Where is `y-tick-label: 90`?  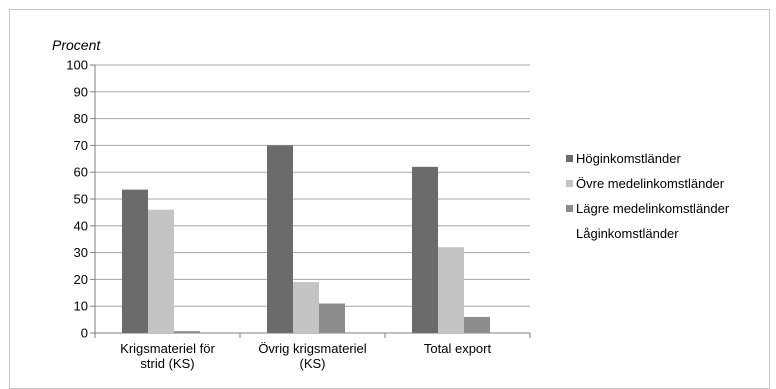
y-tick-label: 90 is located at coordinates (81, 91).